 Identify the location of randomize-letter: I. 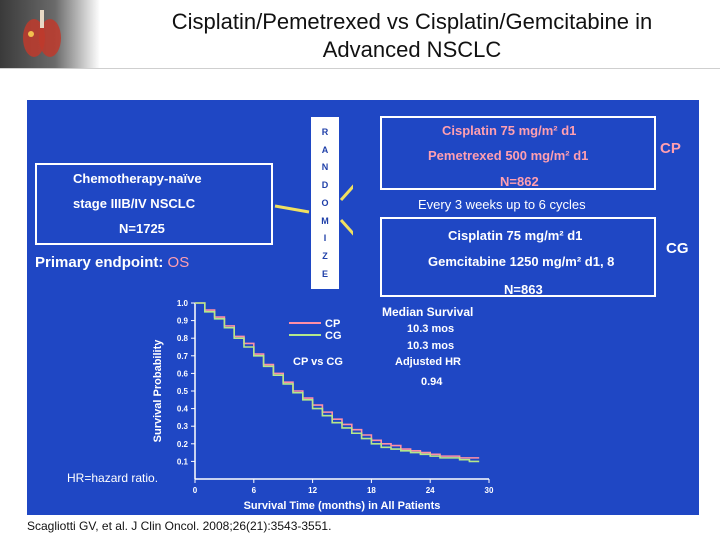
(325, 238).